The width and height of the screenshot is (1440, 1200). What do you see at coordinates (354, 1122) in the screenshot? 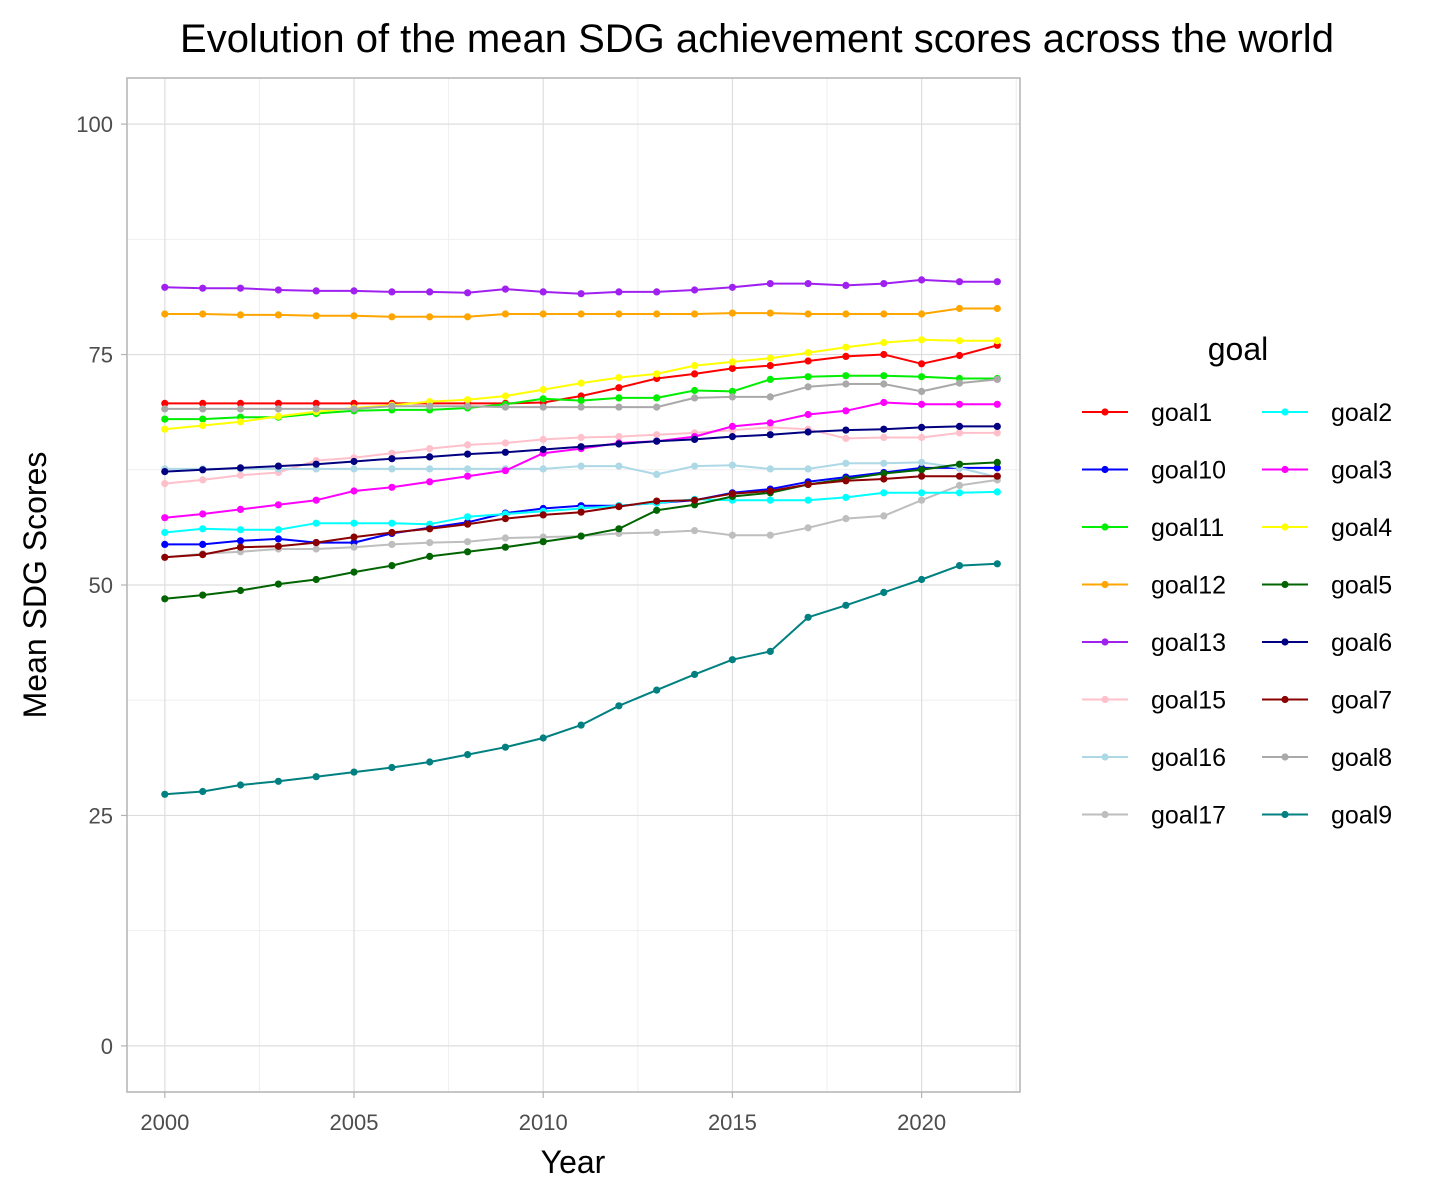
I see `x-tick-label: 2005` at bounding box center [354, 1122].